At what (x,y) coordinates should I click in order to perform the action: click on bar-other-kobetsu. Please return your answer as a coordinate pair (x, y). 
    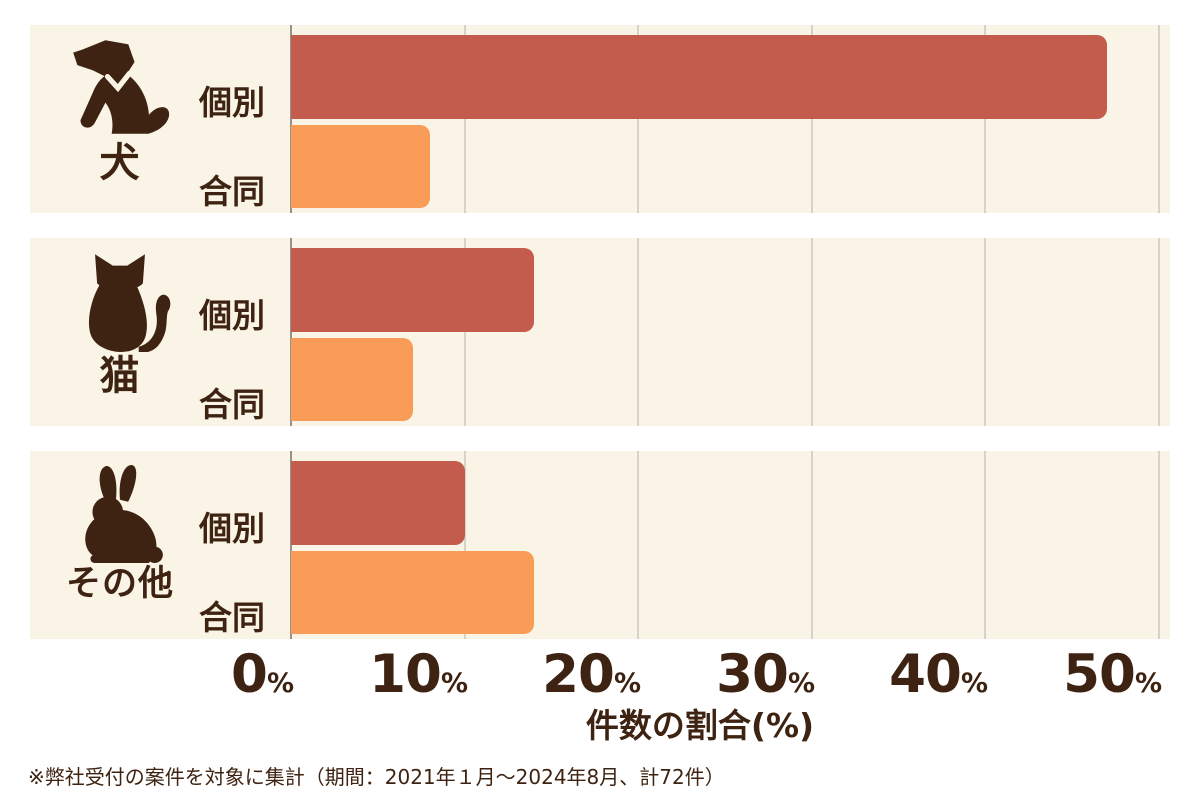
    Looking at the image, I should click on (378, 503).